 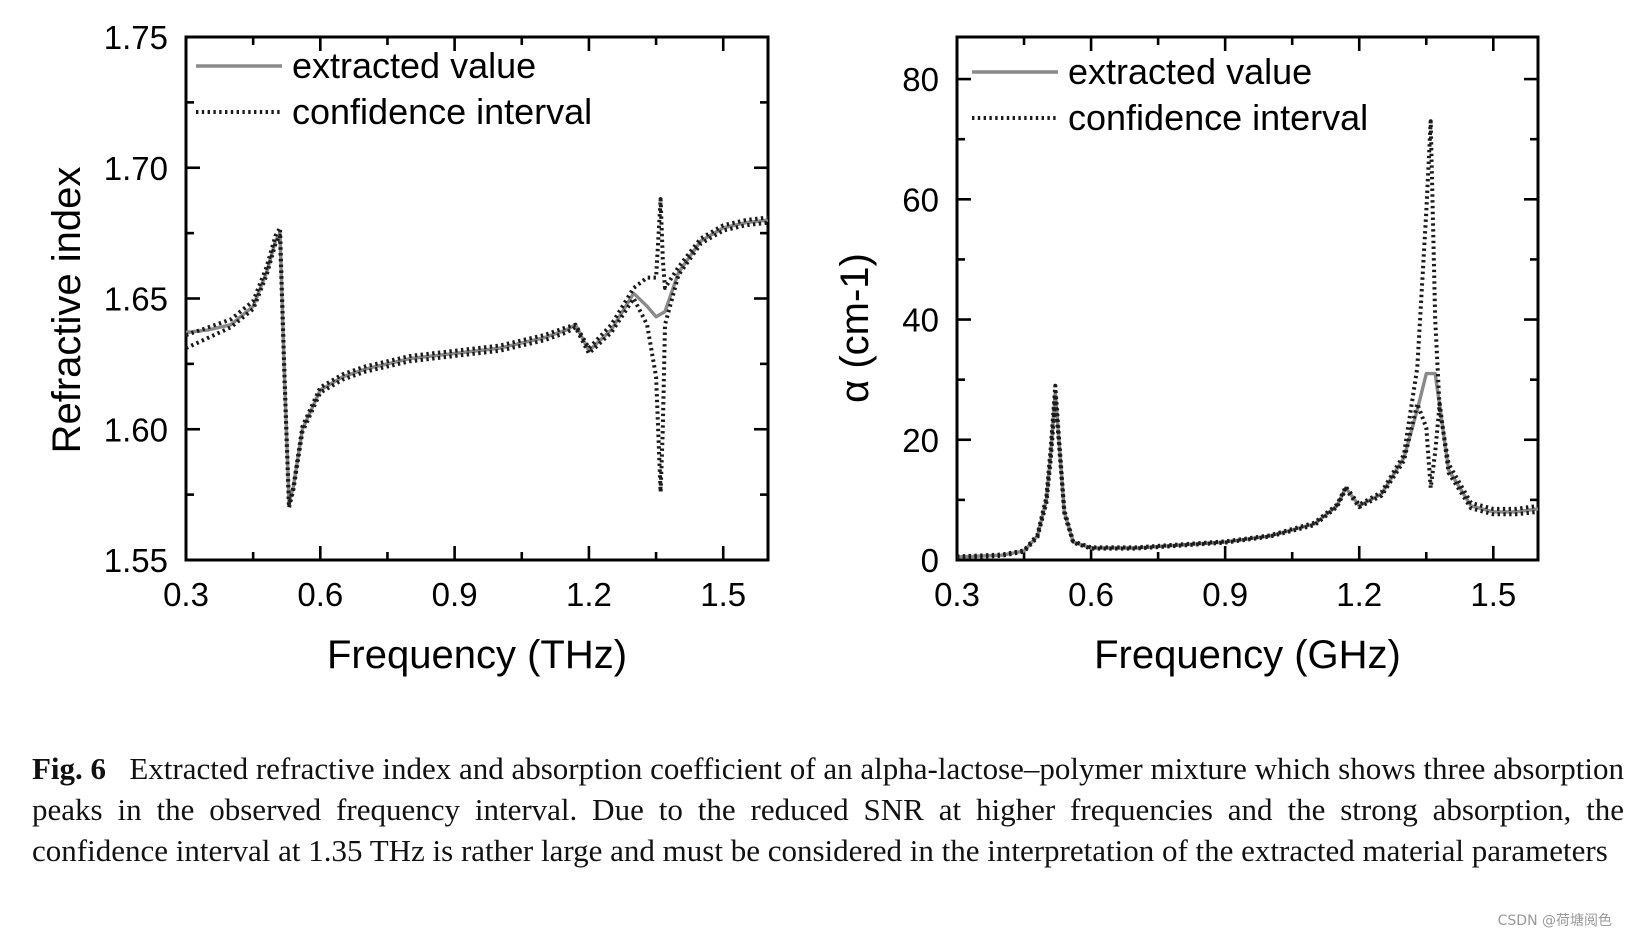 What do you see at coordinates (477, 361) in the screenshot?
I see `extracted-value-line` at bounding box center [477, 361].